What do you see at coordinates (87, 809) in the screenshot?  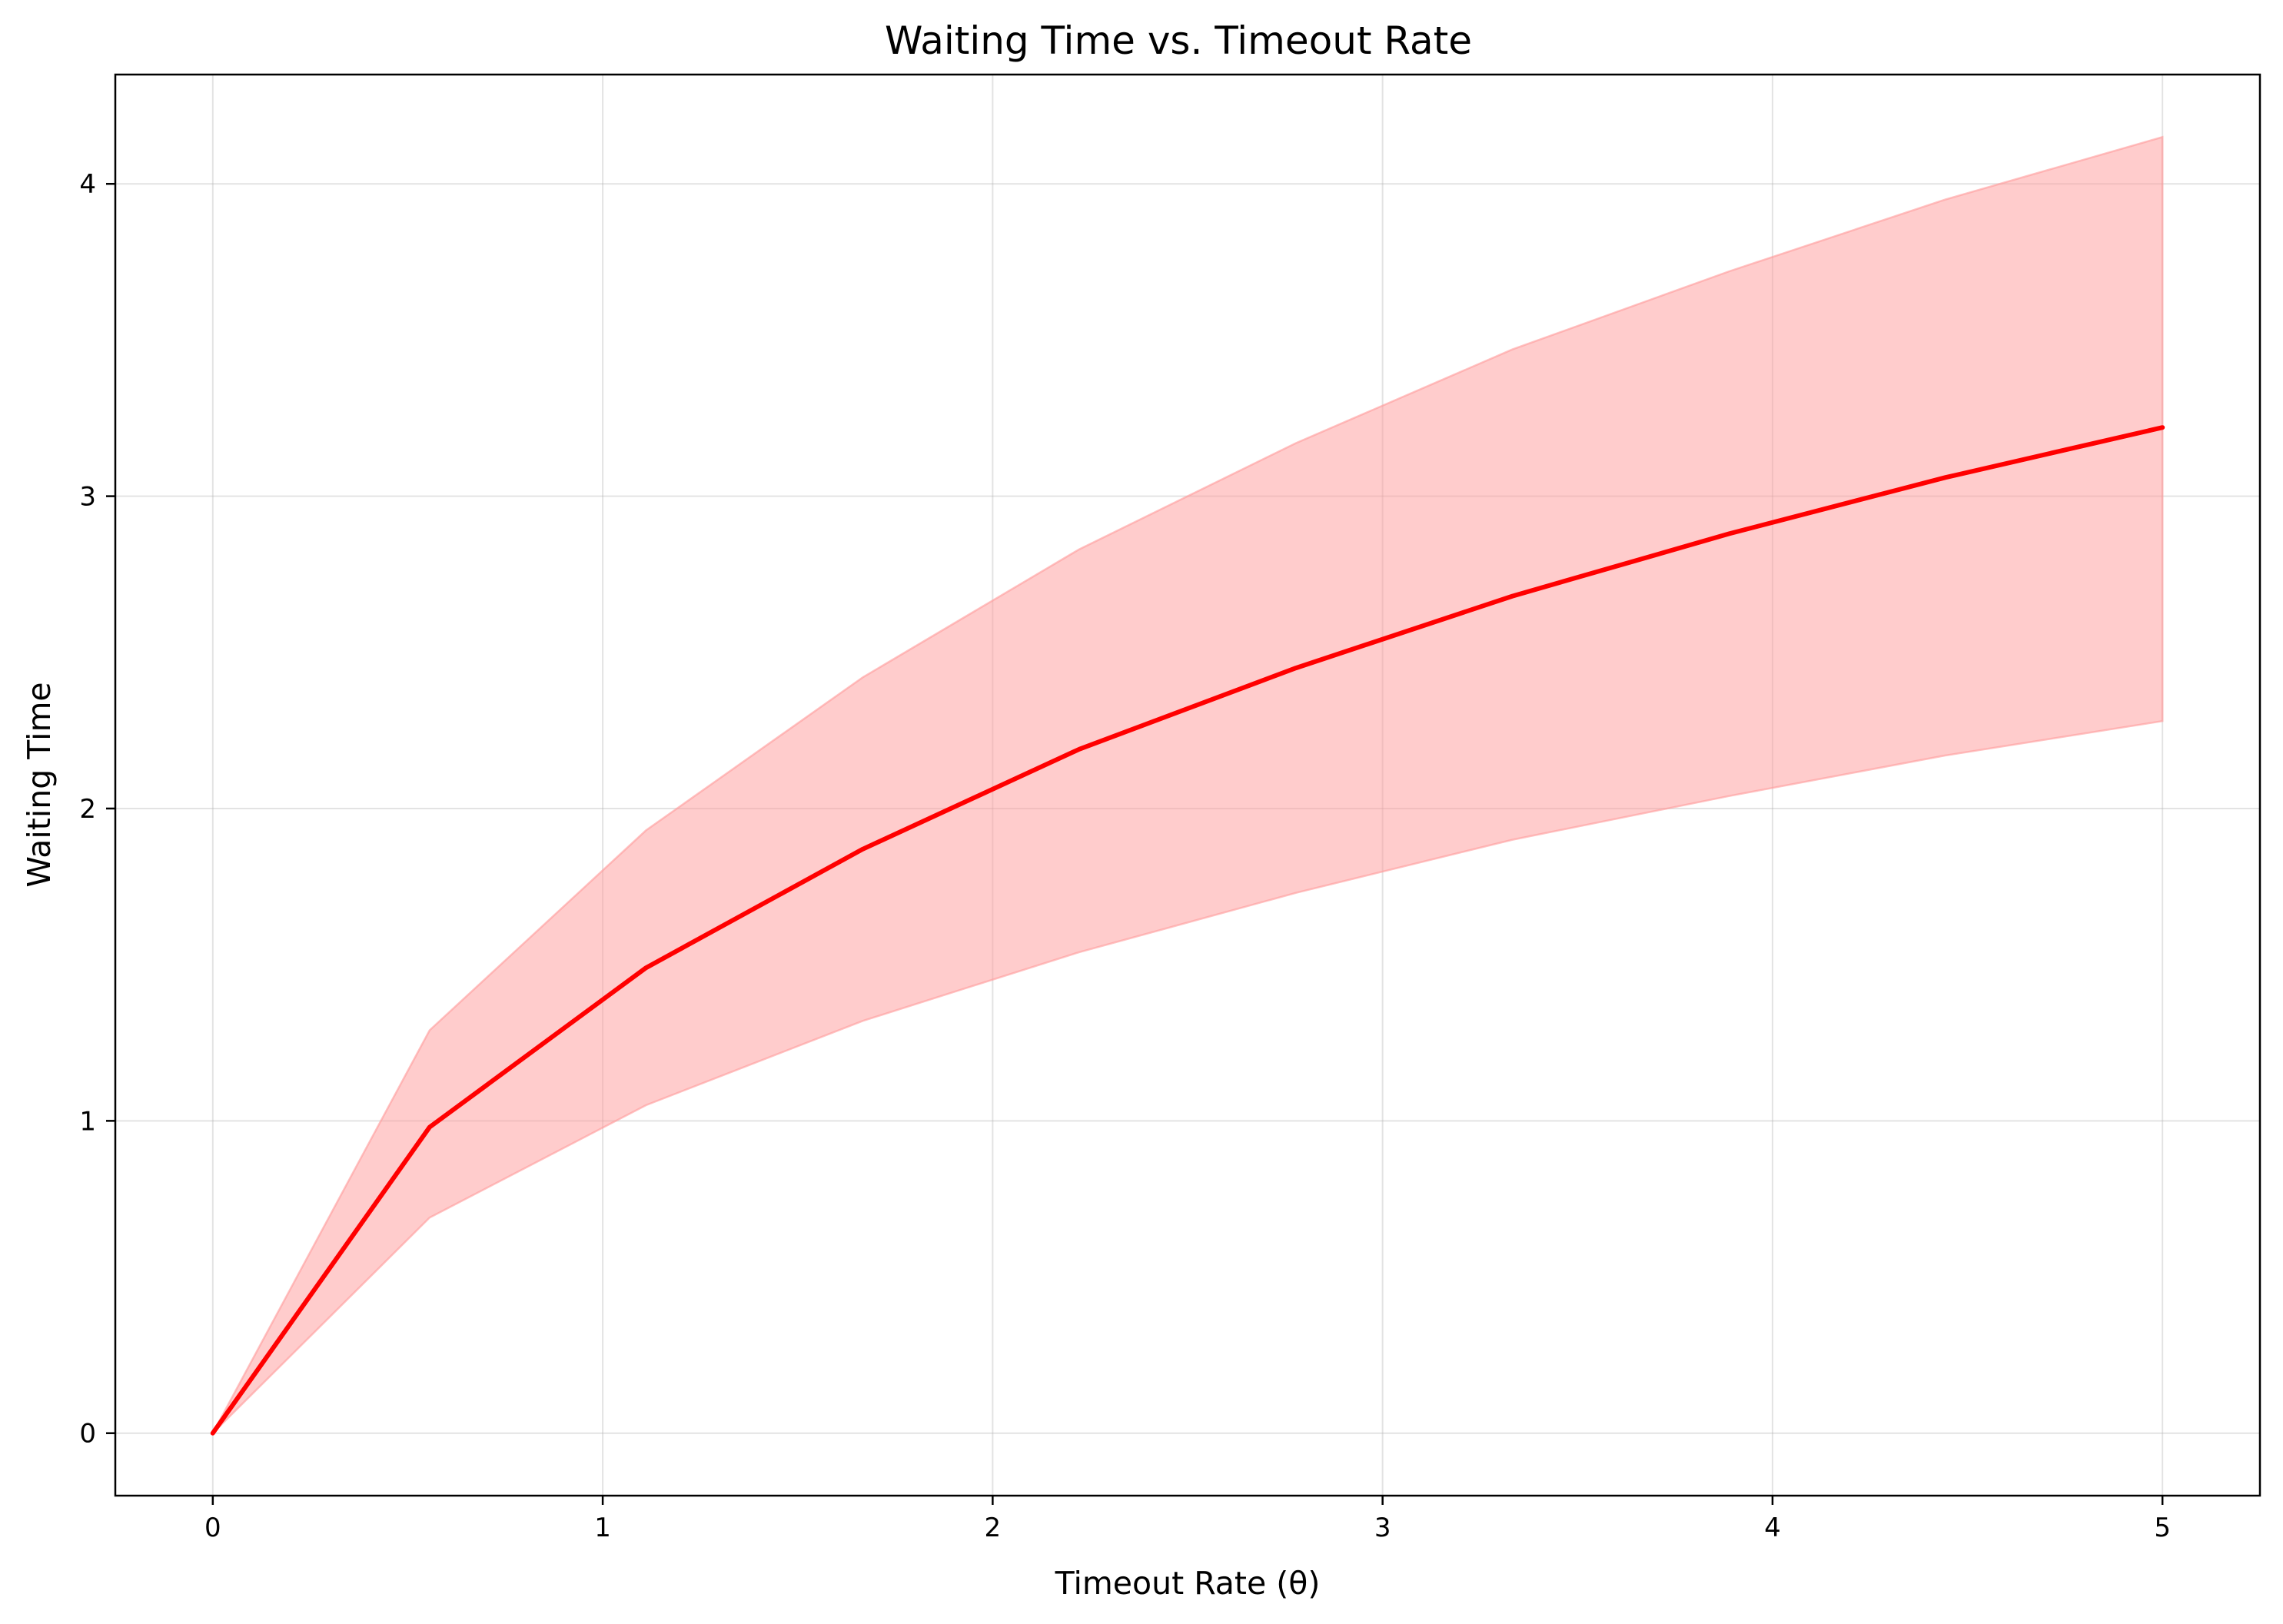 I see `y-tick-label: 2` at bounding box center [87, 809].